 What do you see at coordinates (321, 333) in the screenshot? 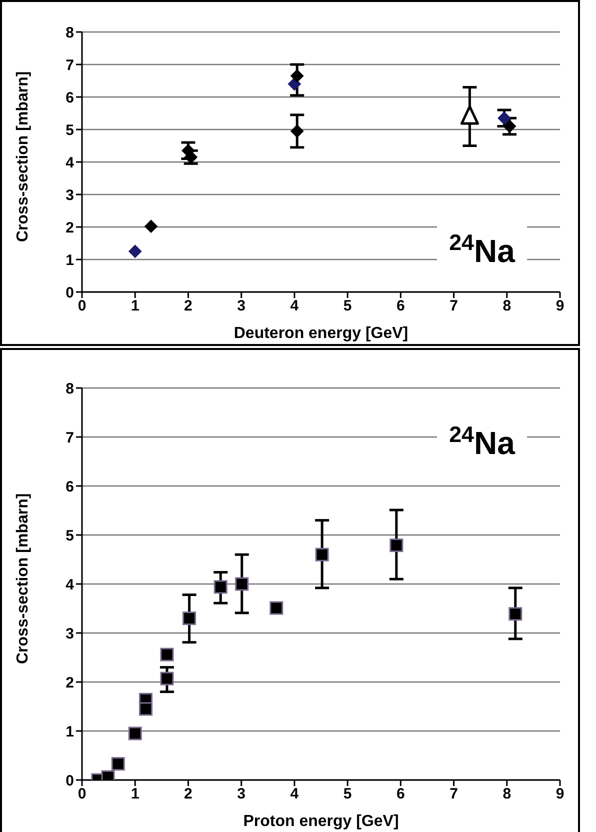
I see `x-axis-title: Deuteron energy [GeV]` at bounding box center [321, 333].